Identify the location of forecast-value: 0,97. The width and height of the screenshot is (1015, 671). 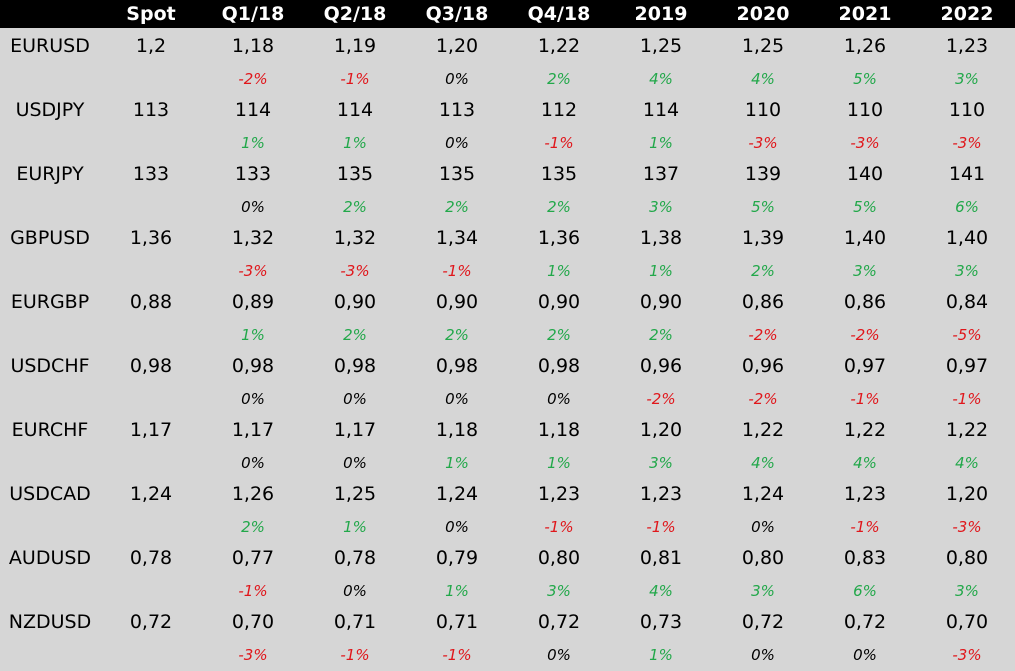
(865, 366).